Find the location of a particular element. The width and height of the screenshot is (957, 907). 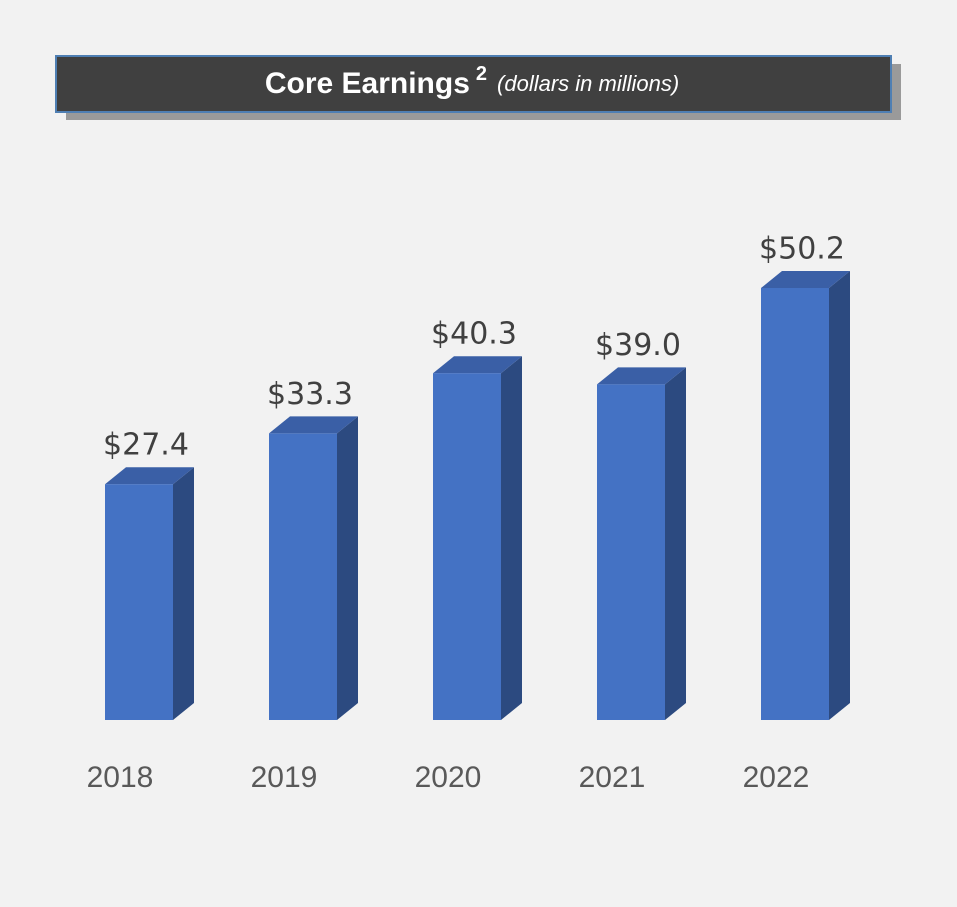

title-group: Core Earnings 2 (dollars in millions) is located at coordinates (472, 81).